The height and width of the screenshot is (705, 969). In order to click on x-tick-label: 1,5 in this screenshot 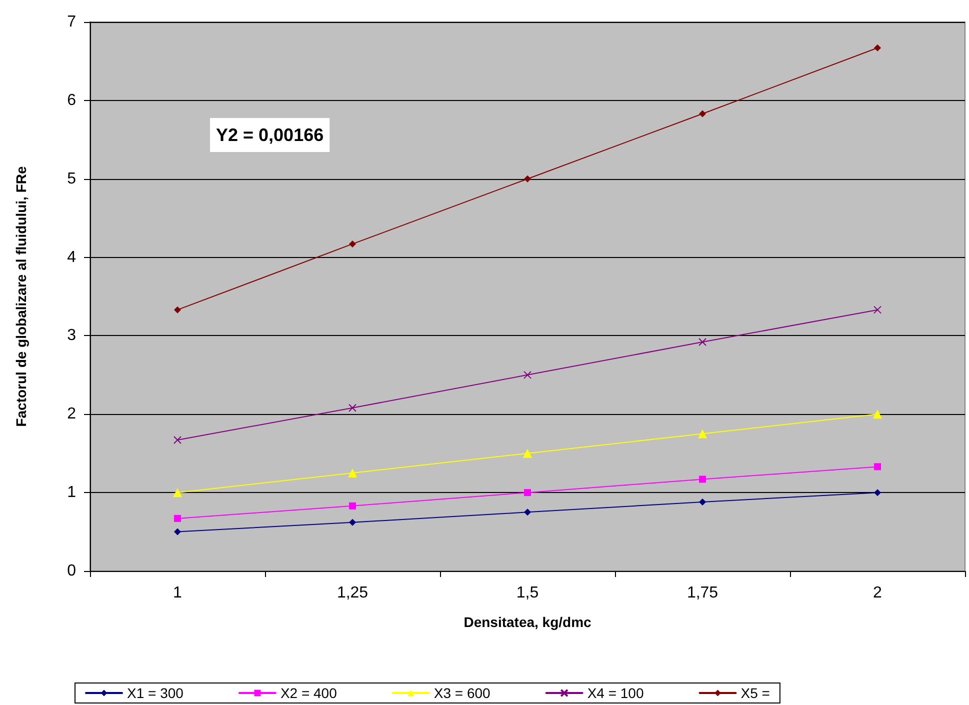, I will do `click(527, 593)`.